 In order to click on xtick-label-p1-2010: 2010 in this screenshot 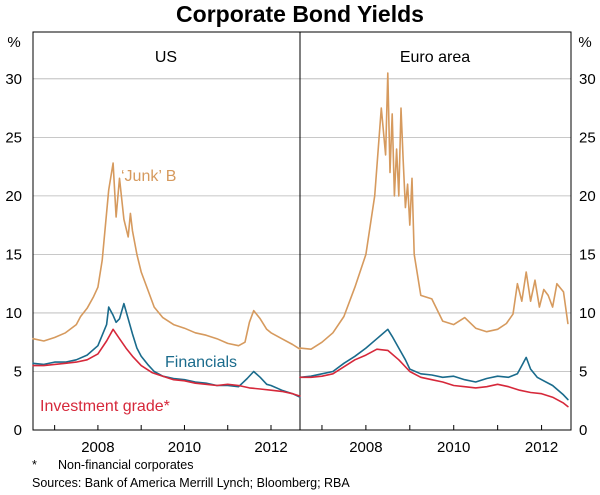, I will do `click(453, 447)`.